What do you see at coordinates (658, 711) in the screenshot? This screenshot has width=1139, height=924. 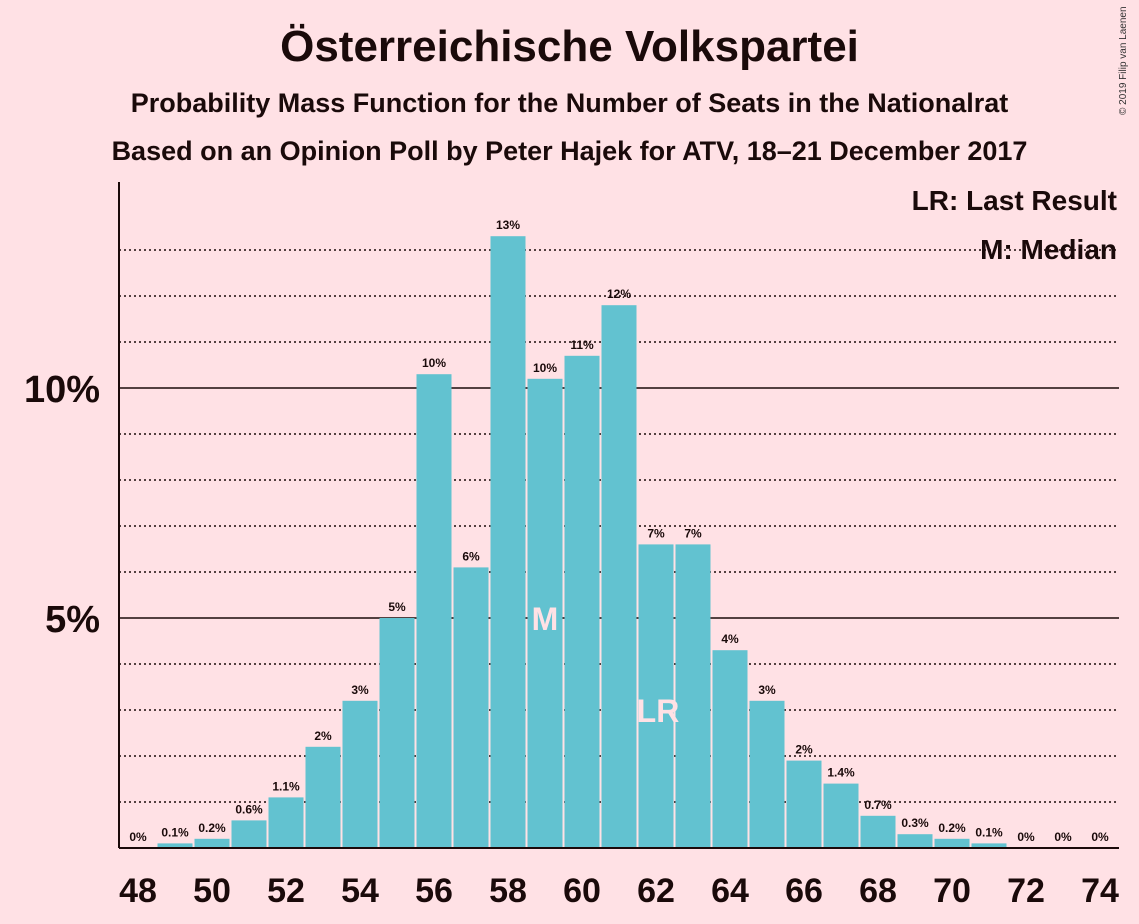 I see `last-result-marker: LR` at bounding box center [658, 711].